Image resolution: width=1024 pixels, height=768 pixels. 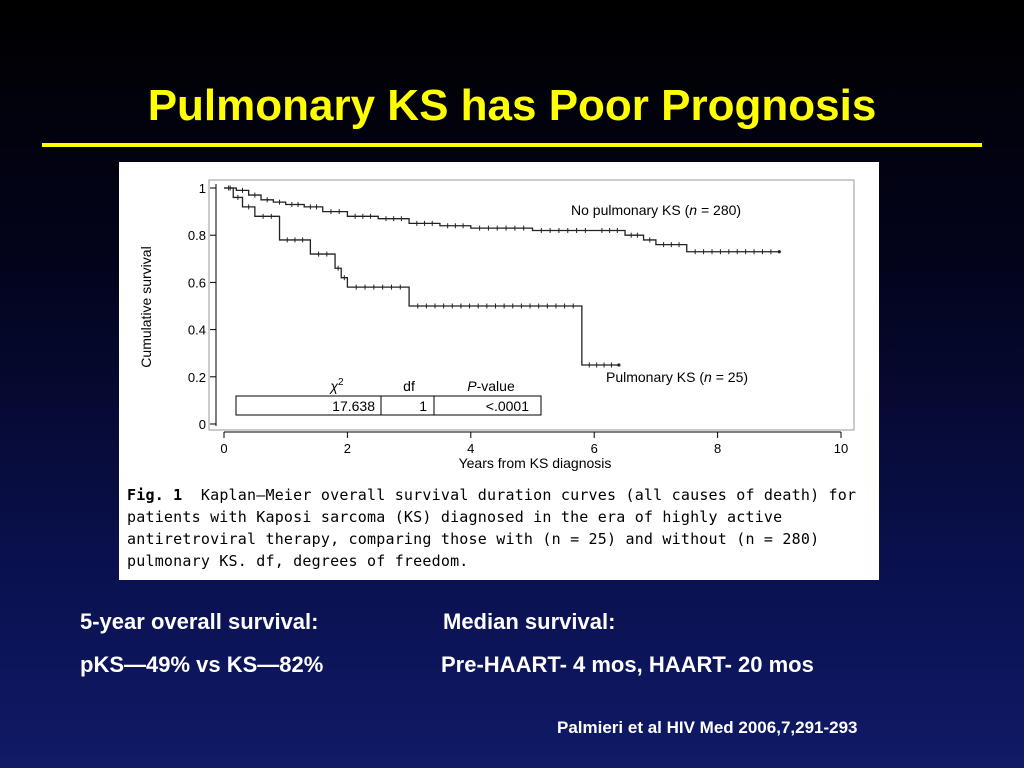 I want to click on stats-header-chi: χ2, so click(x=336, y=385).